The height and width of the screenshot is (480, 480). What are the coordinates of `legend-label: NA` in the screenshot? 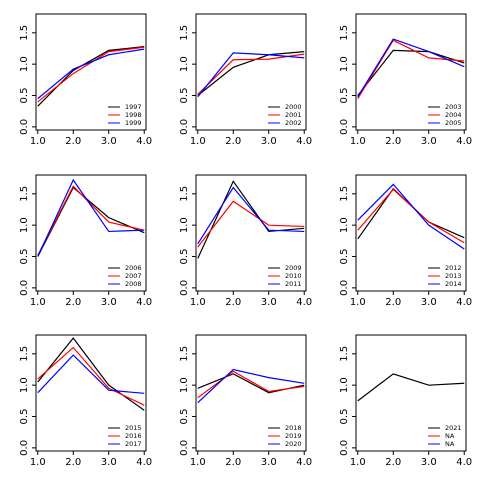 It's located at (450, 436).